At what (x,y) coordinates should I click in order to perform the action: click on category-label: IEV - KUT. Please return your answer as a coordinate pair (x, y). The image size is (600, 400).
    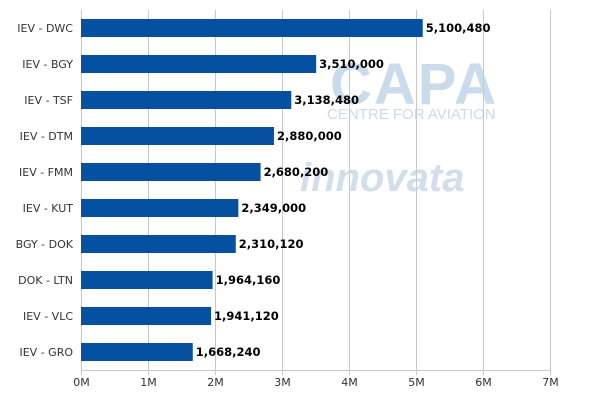
    Looking at the image, I should click on (48, 208).